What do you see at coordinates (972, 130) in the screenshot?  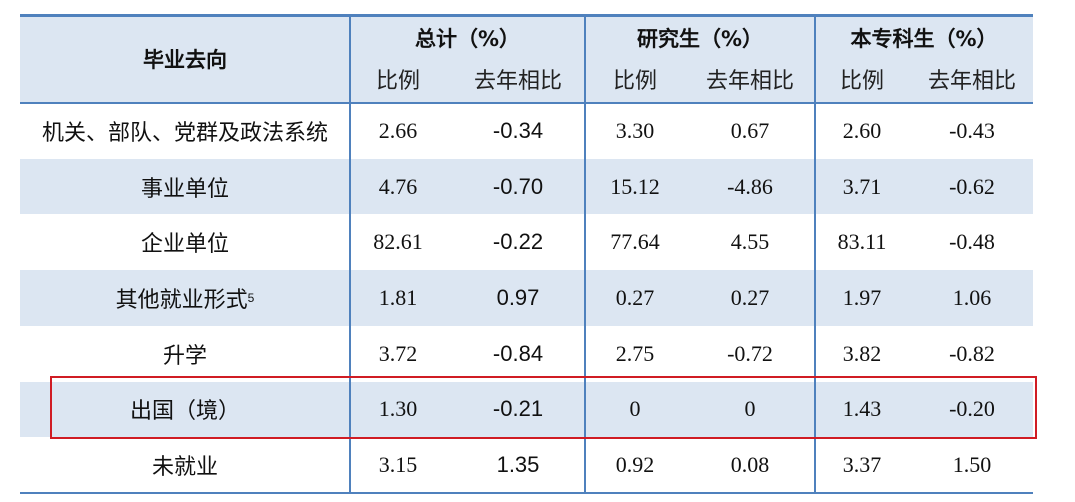 I see `value-cell: -0.43` at bounding box center [972, 130].